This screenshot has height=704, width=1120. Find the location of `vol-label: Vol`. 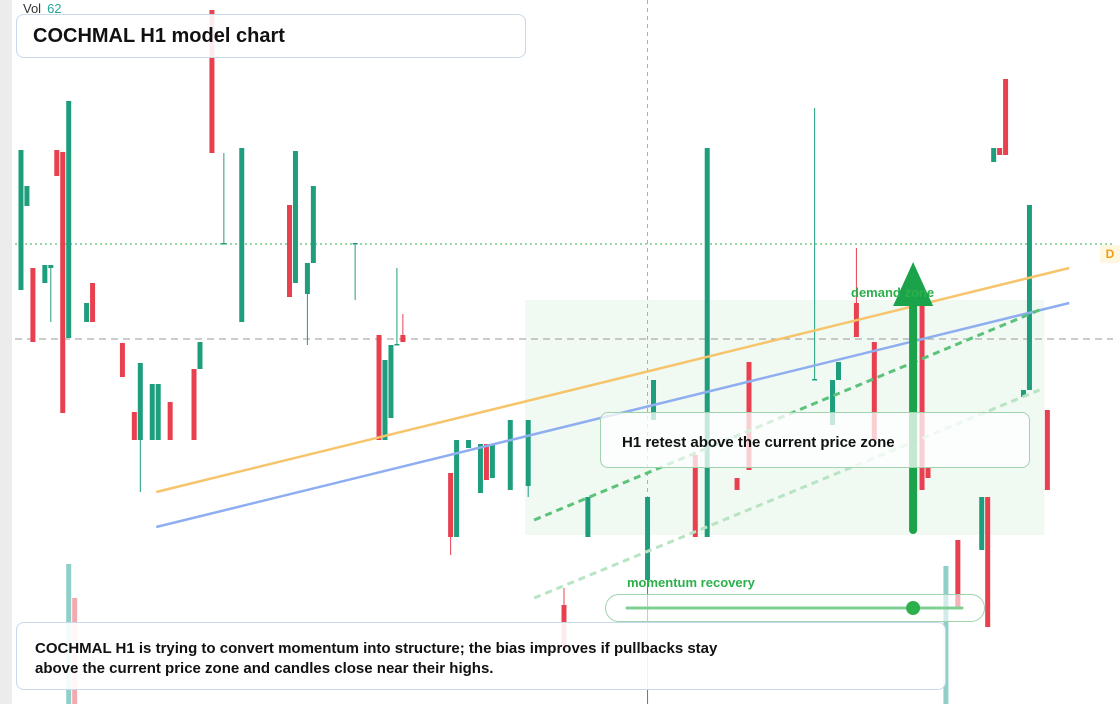

vol-label: Vol is located at coordinates (32, 8).